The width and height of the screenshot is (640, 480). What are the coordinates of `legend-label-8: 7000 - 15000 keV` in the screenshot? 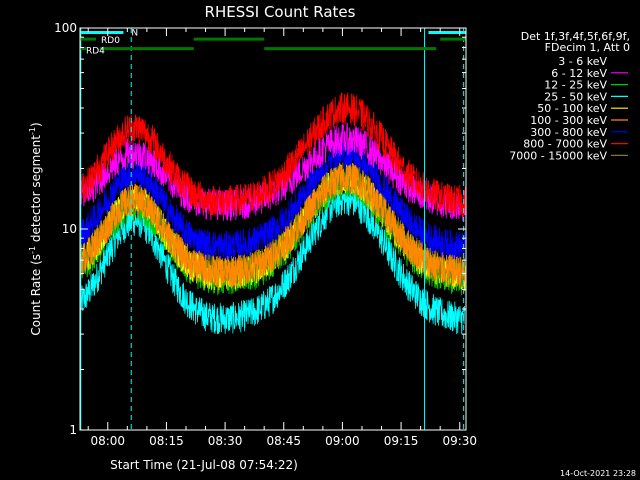 It's located at (558, 155).